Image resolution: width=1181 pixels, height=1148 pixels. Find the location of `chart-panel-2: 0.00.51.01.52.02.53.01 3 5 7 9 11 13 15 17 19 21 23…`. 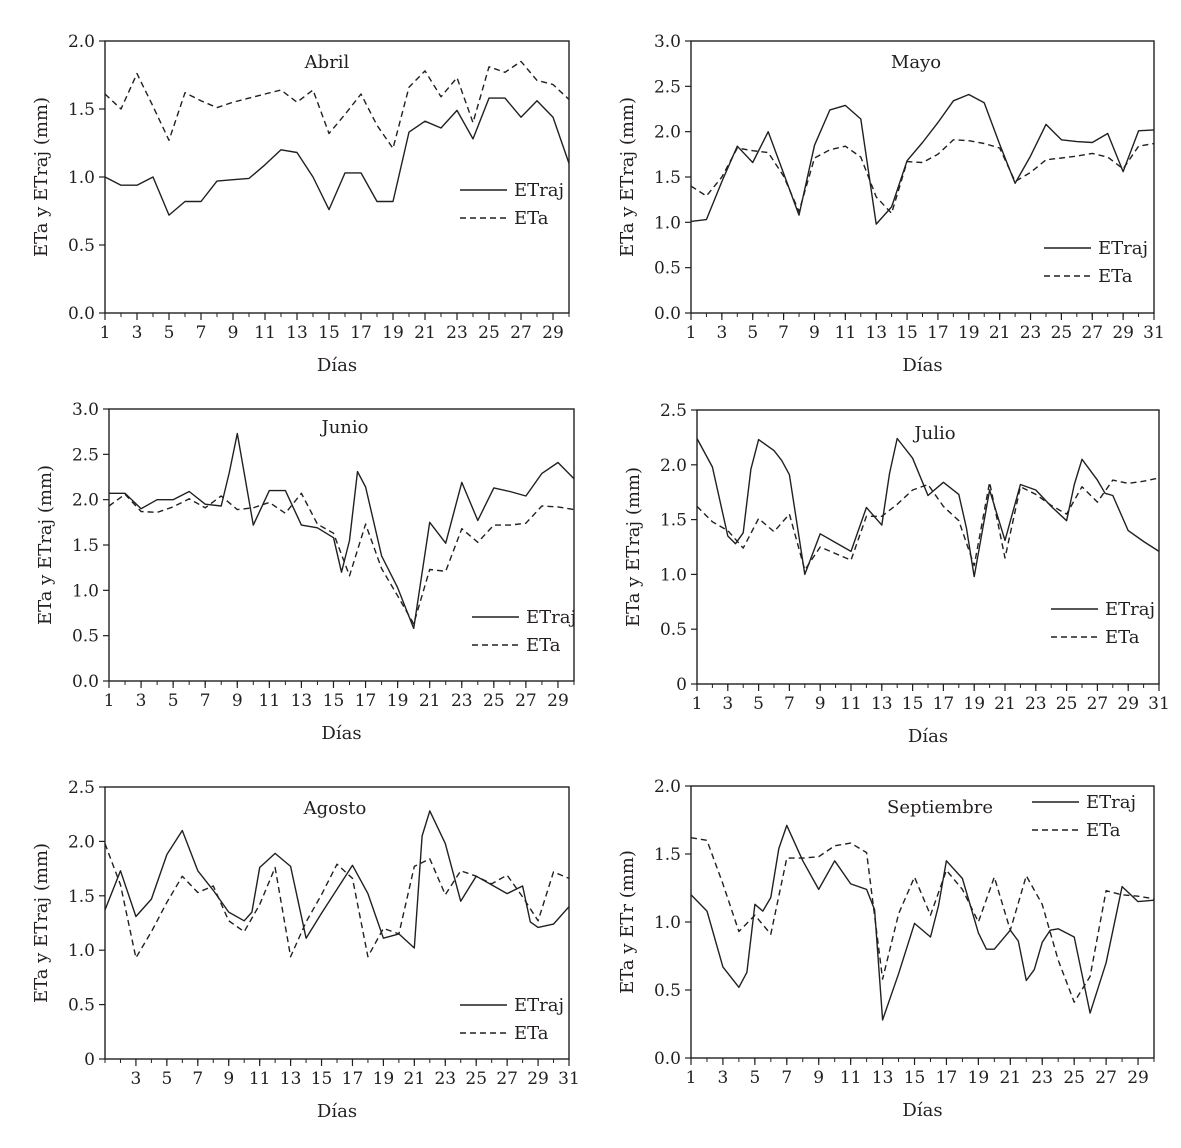

chart-panel-2: 0.00.51.01.52.02.53.01 3 5 7 9 11 13 15 17 19 21 23… is located at coordinates (891, 204).